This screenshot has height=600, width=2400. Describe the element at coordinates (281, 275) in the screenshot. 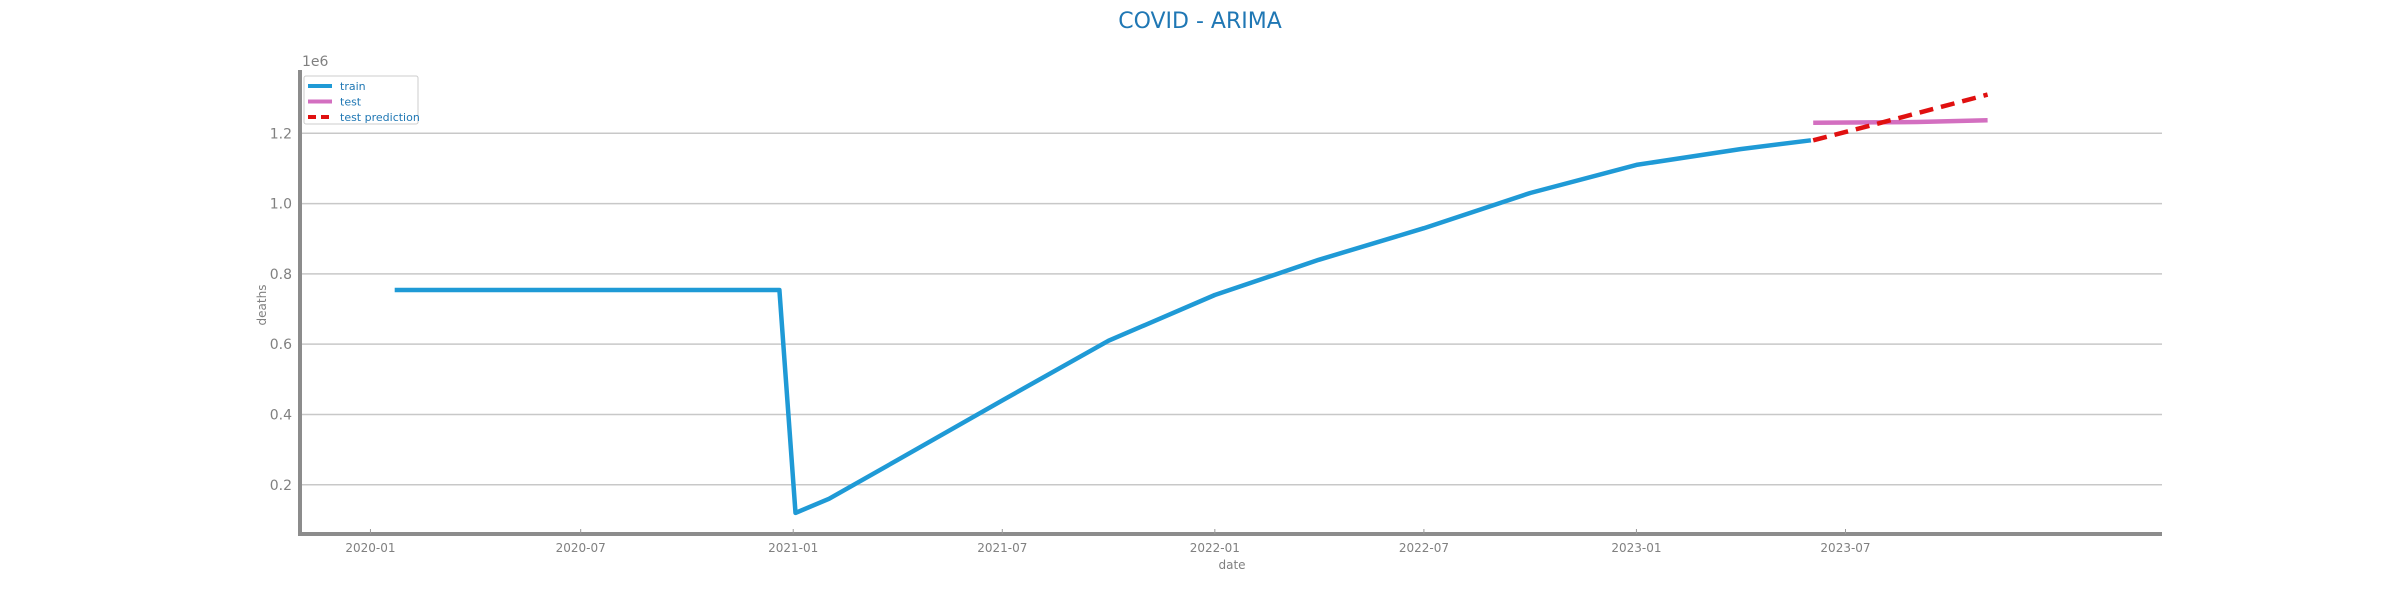

I see `y-tick-label: 0.8` at that location.